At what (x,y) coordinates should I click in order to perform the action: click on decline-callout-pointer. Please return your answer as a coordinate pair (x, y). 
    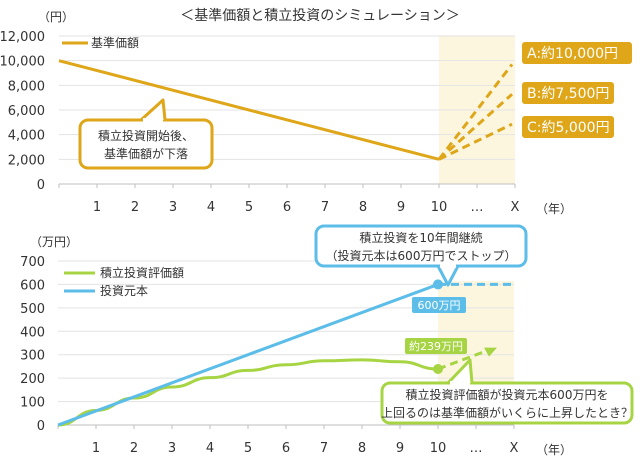
    Looking at the image, I should click on (153, 110).